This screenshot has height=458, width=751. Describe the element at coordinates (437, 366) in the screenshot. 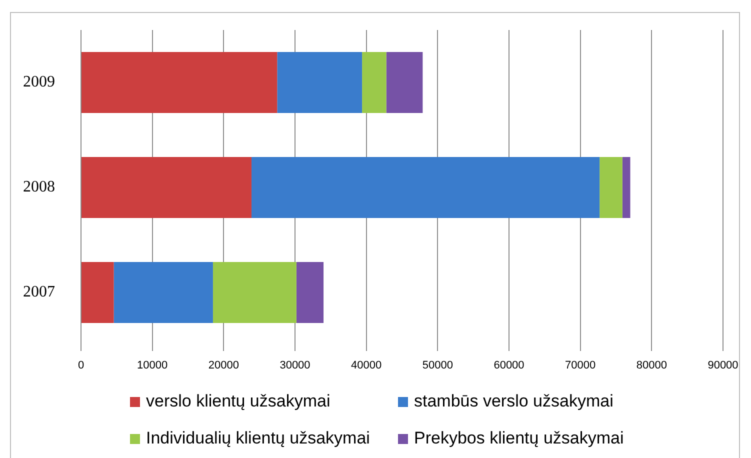

I see `x-tick-label: 50000` at that location.